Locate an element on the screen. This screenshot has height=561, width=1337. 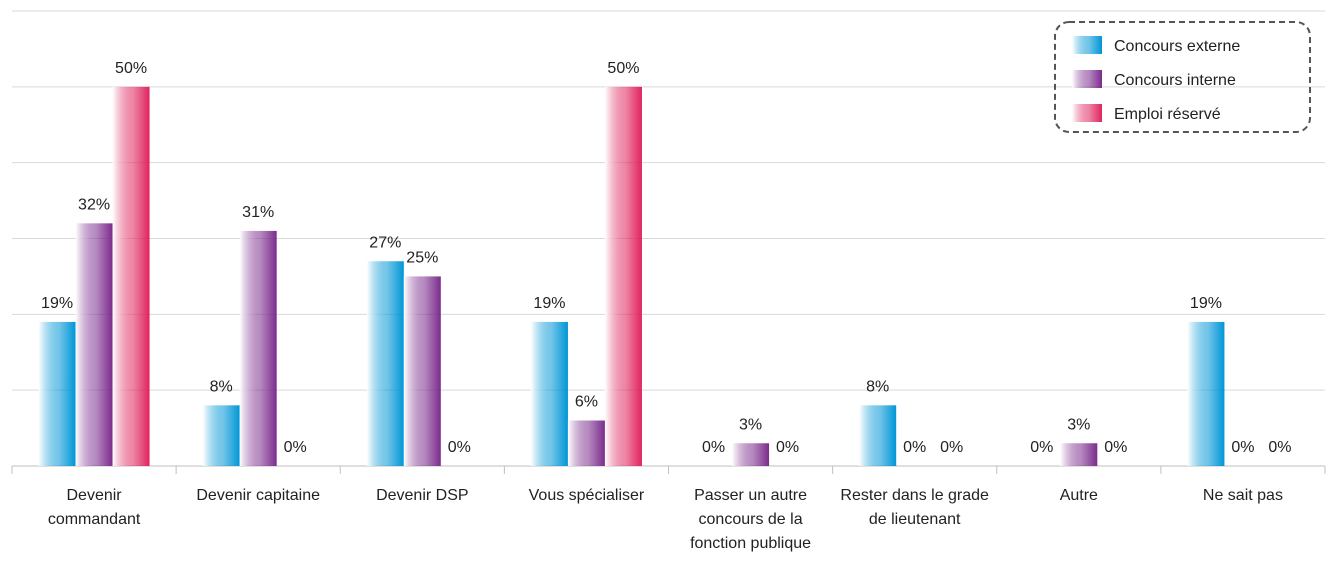
legend-label: Emploi réservé is located at coordinates (1167, 114).